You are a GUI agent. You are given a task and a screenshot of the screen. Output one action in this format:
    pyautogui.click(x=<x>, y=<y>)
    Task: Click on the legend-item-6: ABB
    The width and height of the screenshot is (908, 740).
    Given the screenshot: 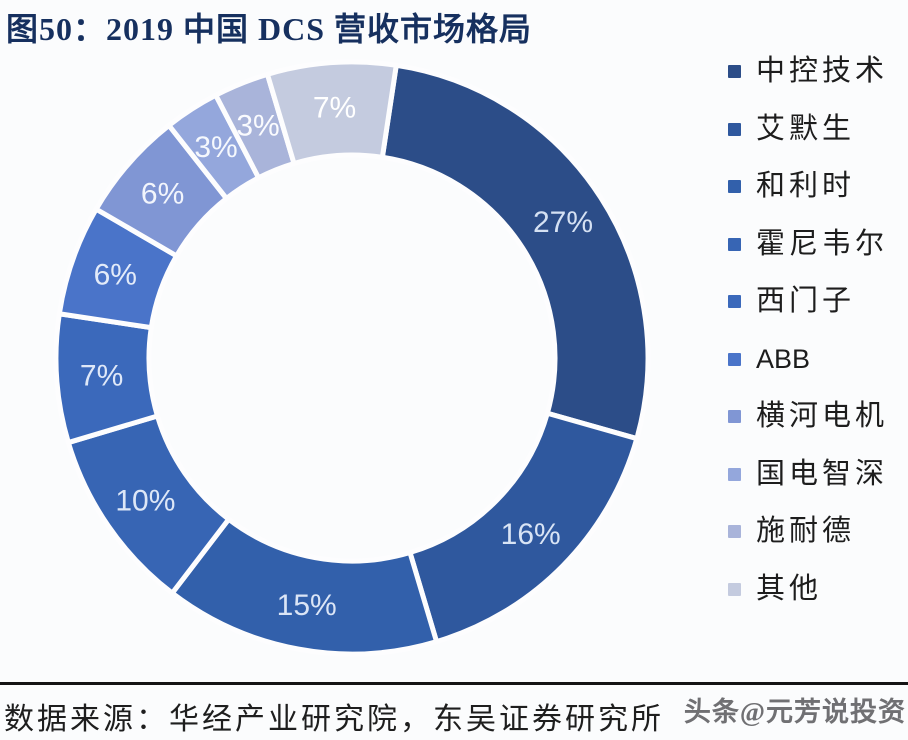 What is the action you would take?
    pyautogui.click(x=818, y=359)
    